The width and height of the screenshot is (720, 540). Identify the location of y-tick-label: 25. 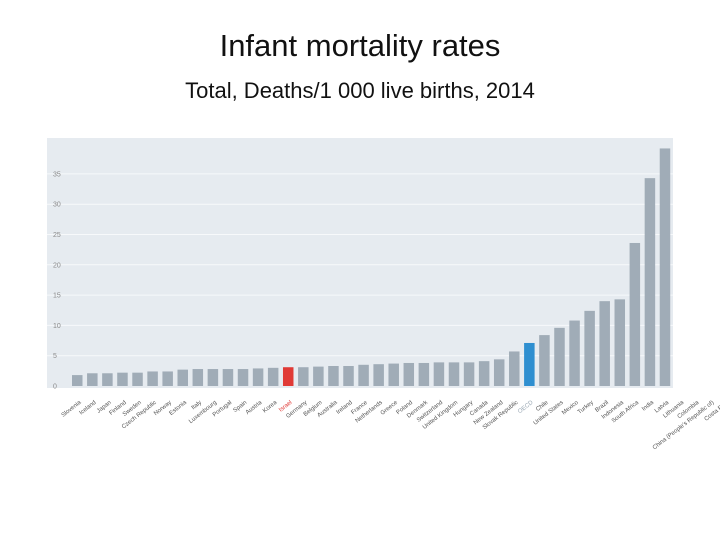
(57, 235).